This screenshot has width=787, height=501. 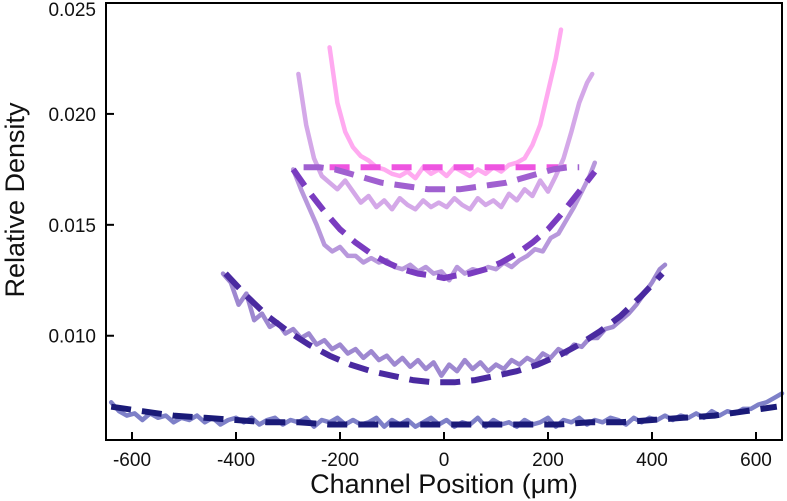 I want to click on x-tick-label: -200, so click(x=340, y=460).